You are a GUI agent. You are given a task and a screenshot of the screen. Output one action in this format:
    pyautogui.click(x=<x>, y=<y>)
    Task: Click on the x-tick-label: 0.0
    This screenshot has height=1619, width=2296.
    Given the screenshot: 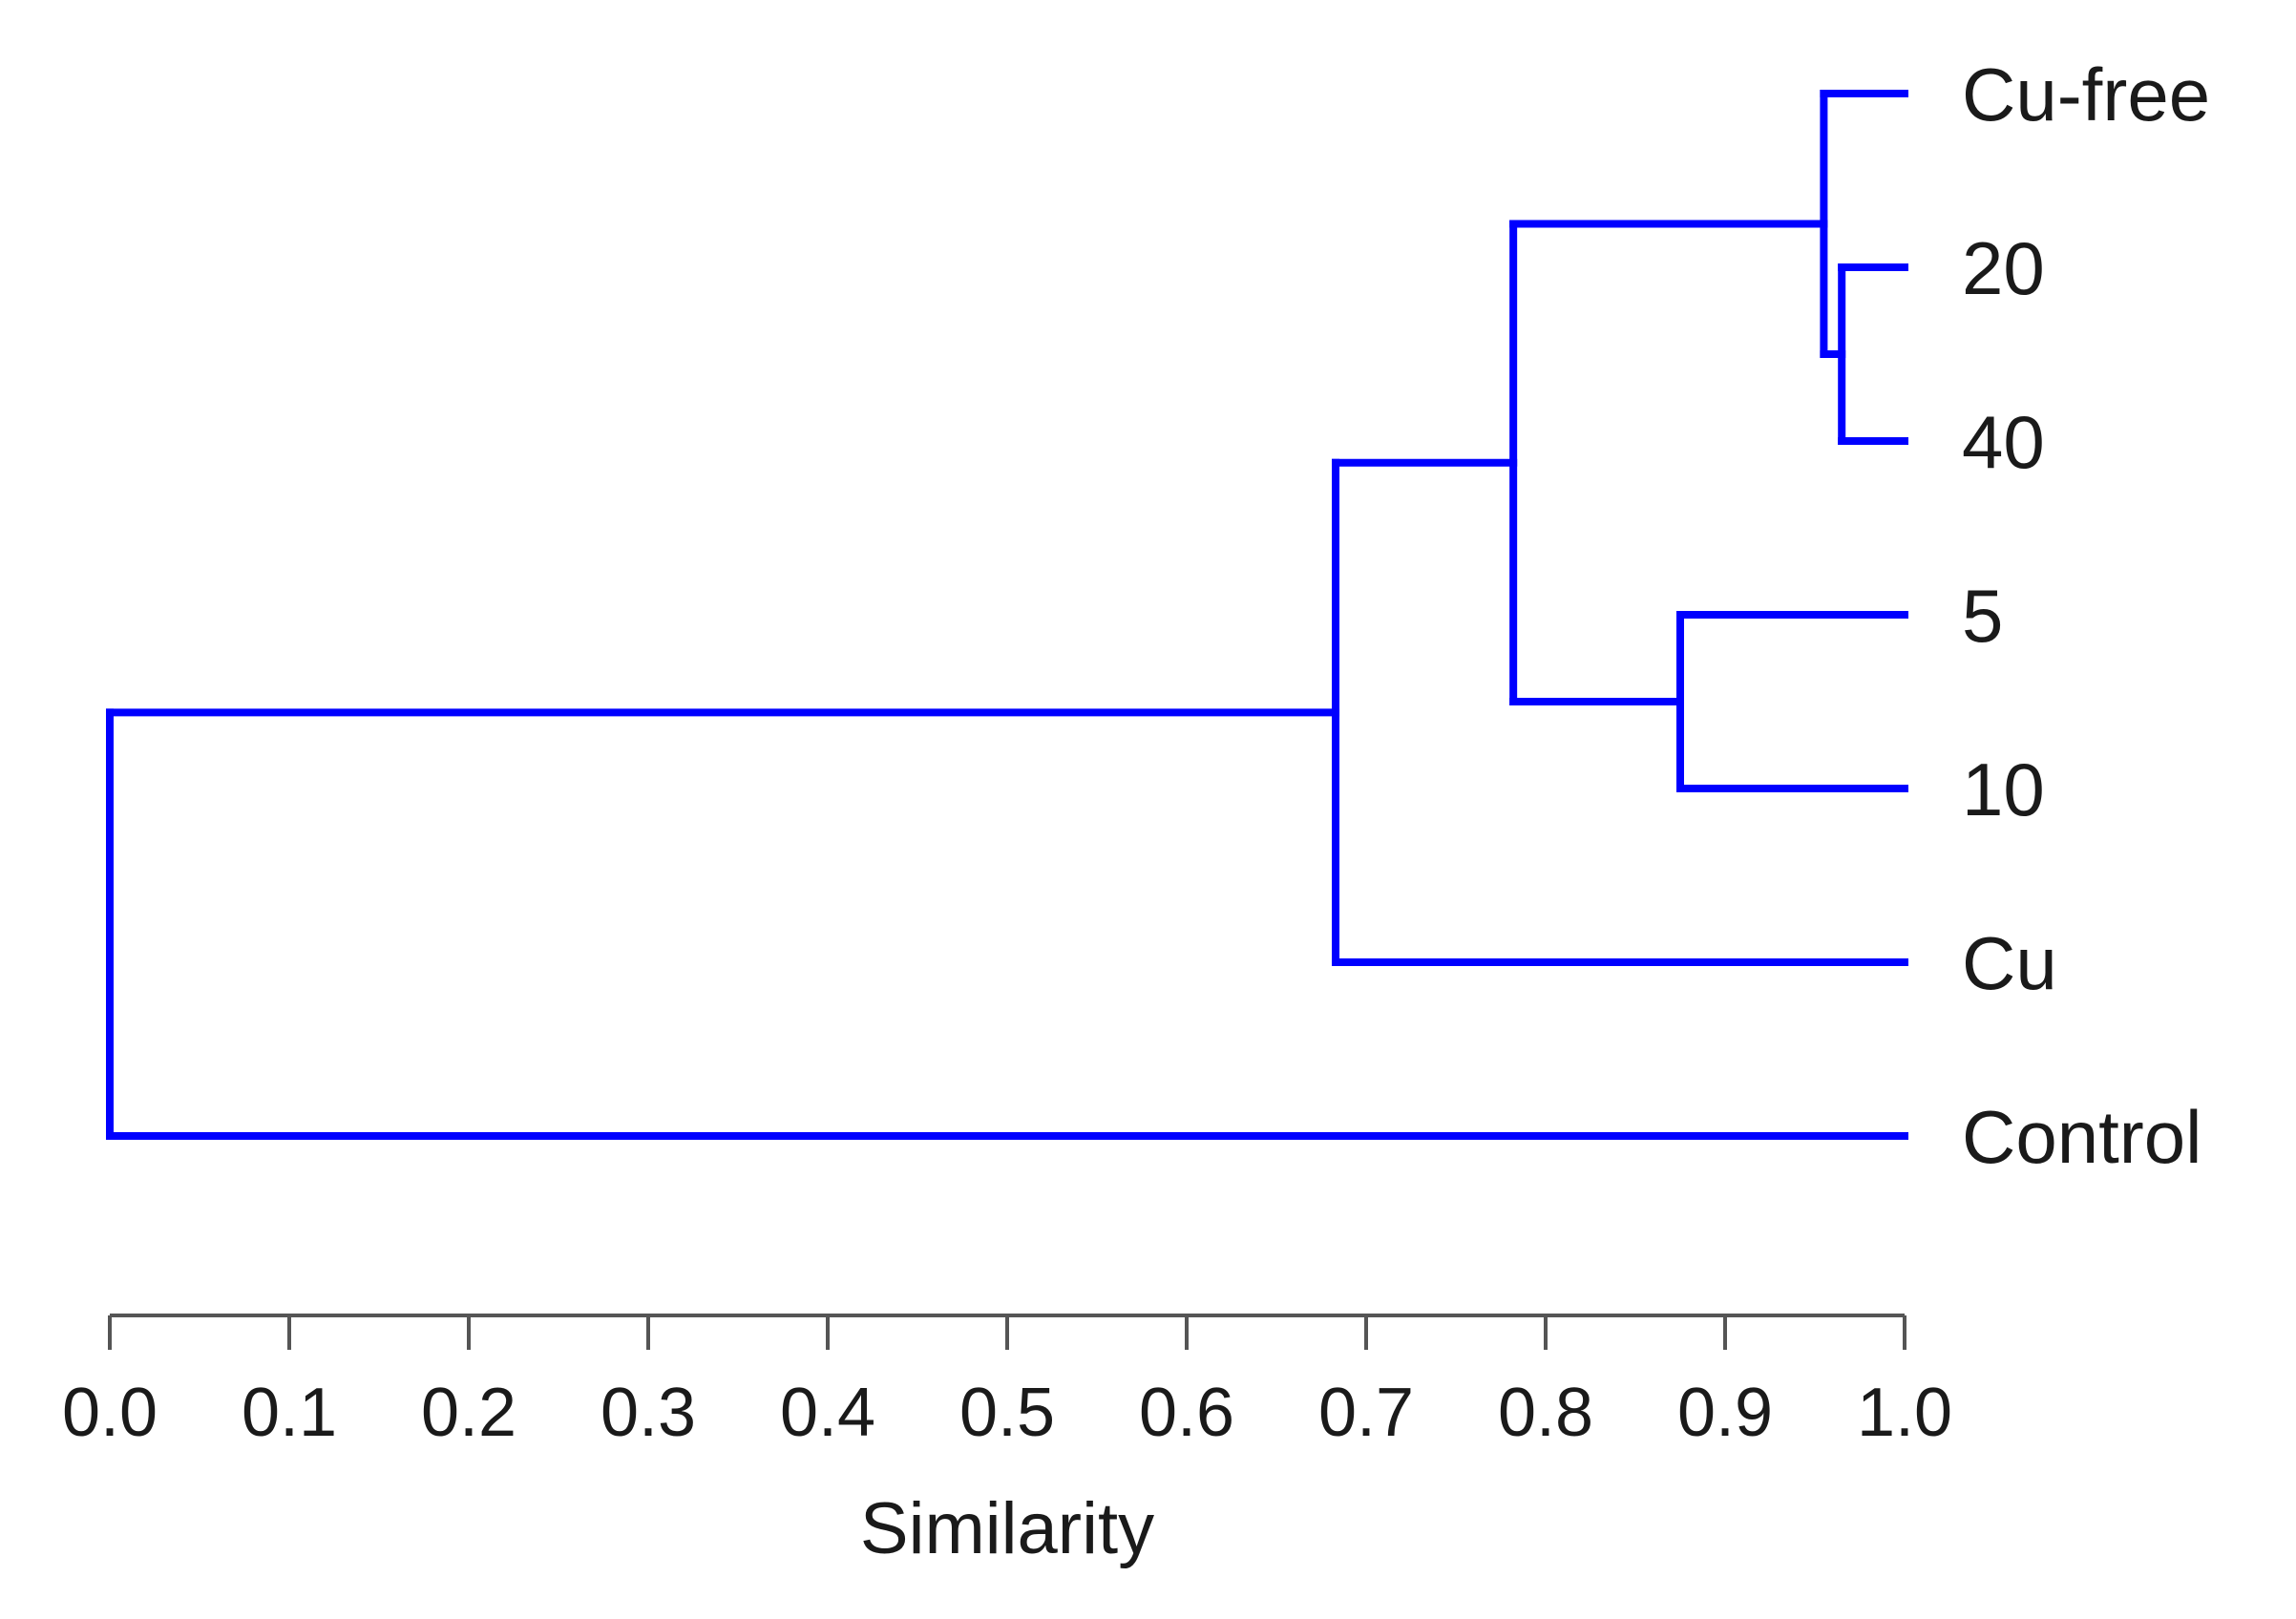 What is the action you would take?
    pyautogui.click(x=110, y=1413)
    